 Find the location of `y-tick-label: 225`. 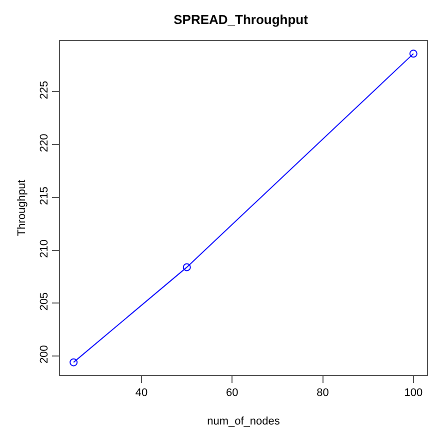

y-tick-label: 225 is located at coordinates (44, 90).